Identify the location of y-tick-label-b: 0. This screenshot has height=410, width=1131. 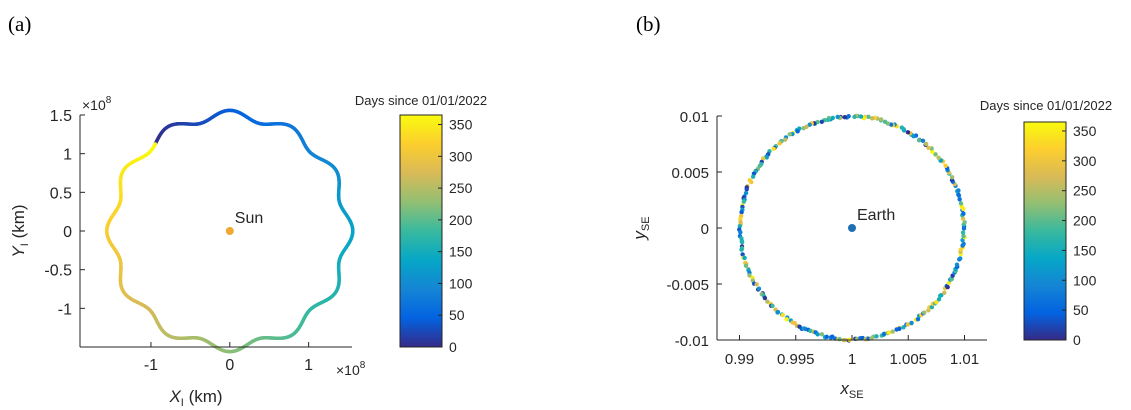
(705, 229).